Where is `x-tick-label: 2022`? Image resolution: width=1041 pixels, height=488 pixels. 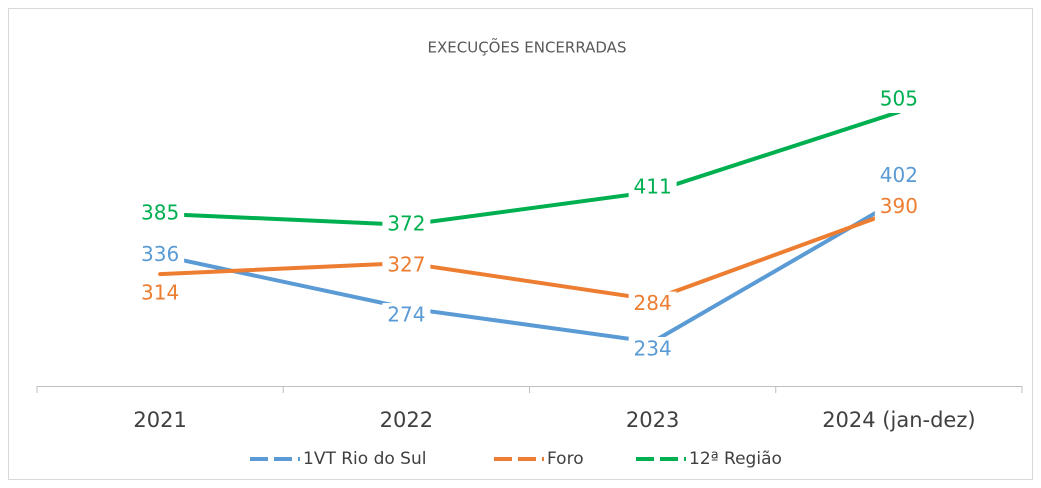 x-tick-label: 2022 is located at coordinates (406, 420).